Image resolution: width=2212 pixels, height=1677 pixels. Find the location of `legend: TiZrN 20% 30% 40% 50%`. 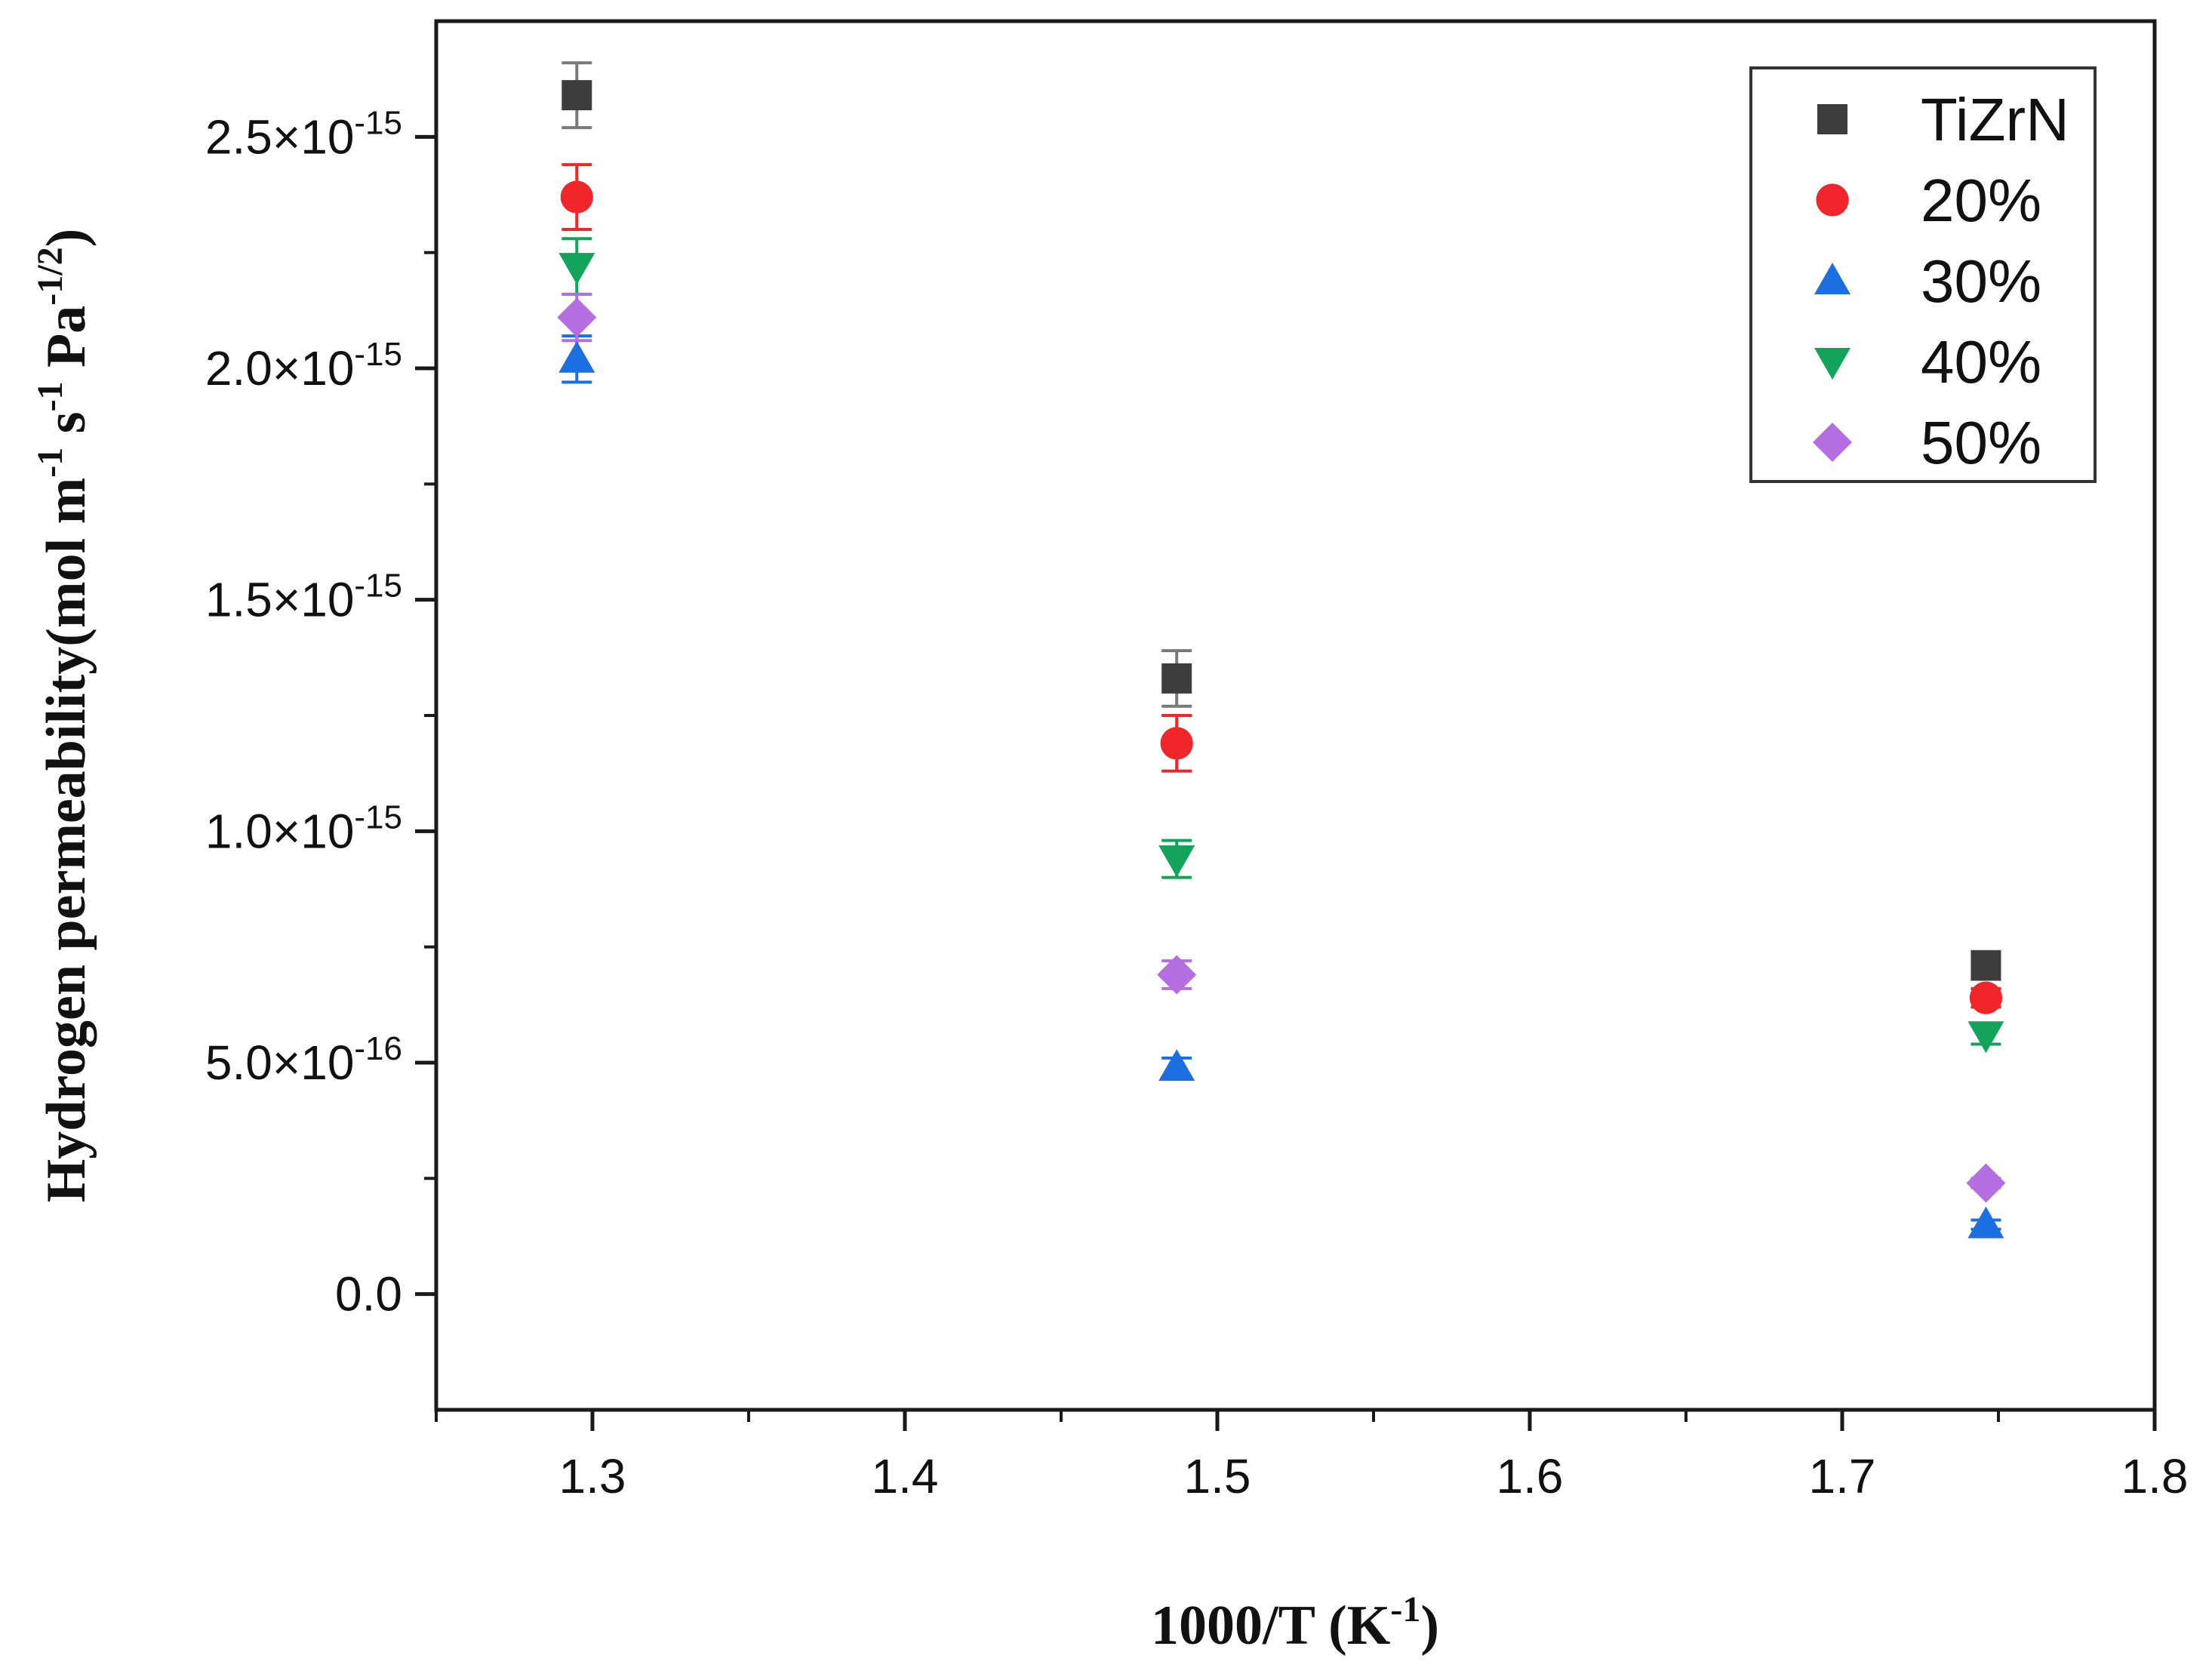

legend: TiZrN 20% 30% 40% 50% is located at coordinates (1923, 274).